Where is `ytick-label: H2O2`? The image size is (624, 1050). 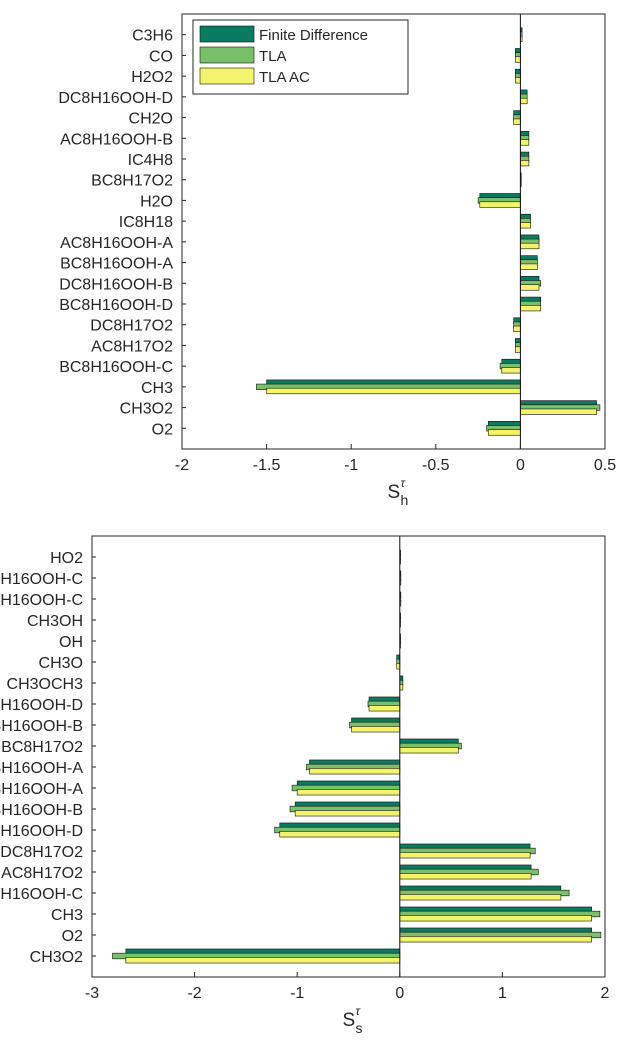 ytick-label: H2O2 is located at coordinates (152, 77).